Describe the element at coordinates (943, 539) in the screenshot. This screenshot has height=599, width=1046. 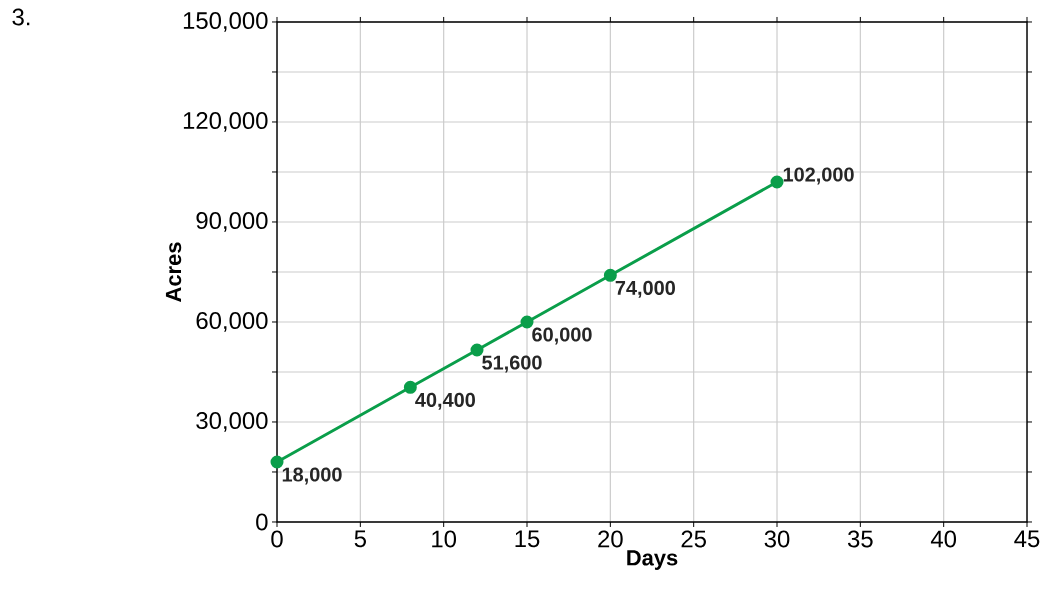
I see `x-tick-label: 40` at that location.